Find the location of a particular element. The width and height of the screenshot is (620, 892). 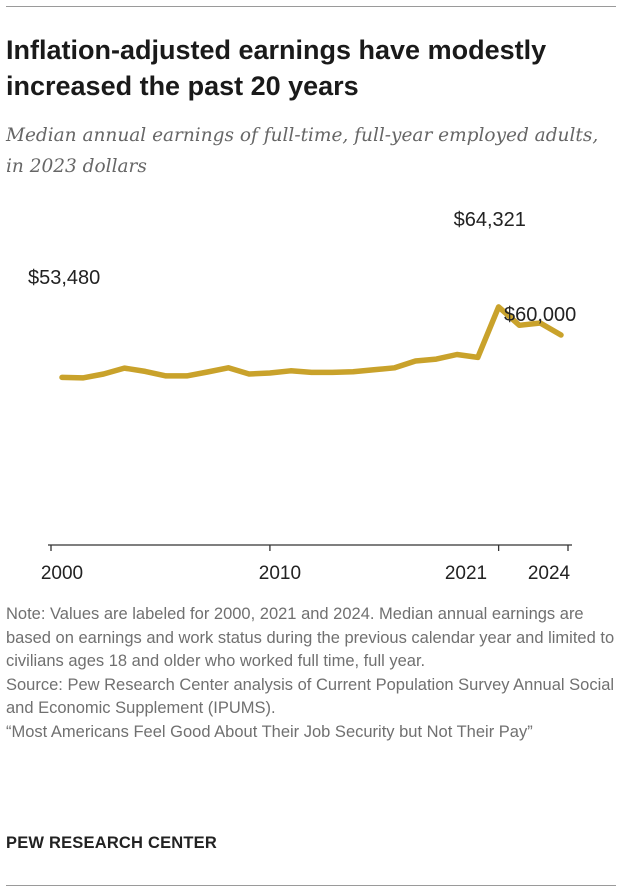

data-label: $64,321 is located at coordinates (490, 220).